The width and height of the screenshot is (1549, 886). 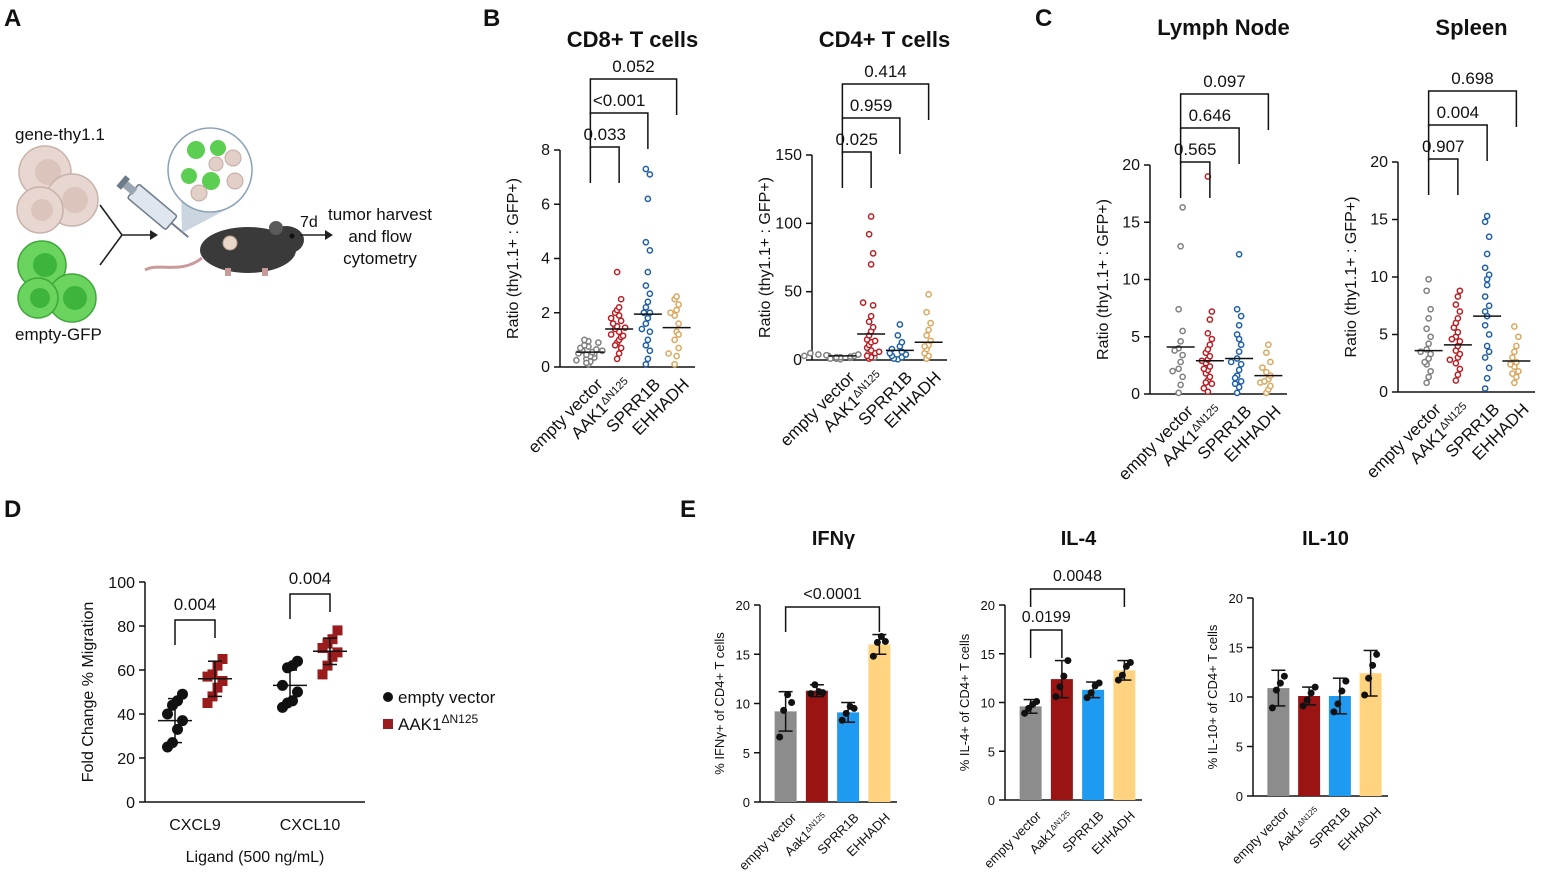 I want to click on mix-thy-cell, so click(x=233, y=158).